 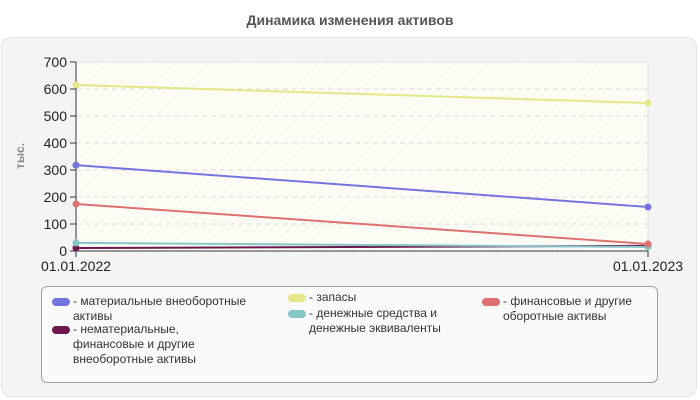 I want to click on legend-label: - финансовые и другие оборотные активы, so click(x=567, y=308).